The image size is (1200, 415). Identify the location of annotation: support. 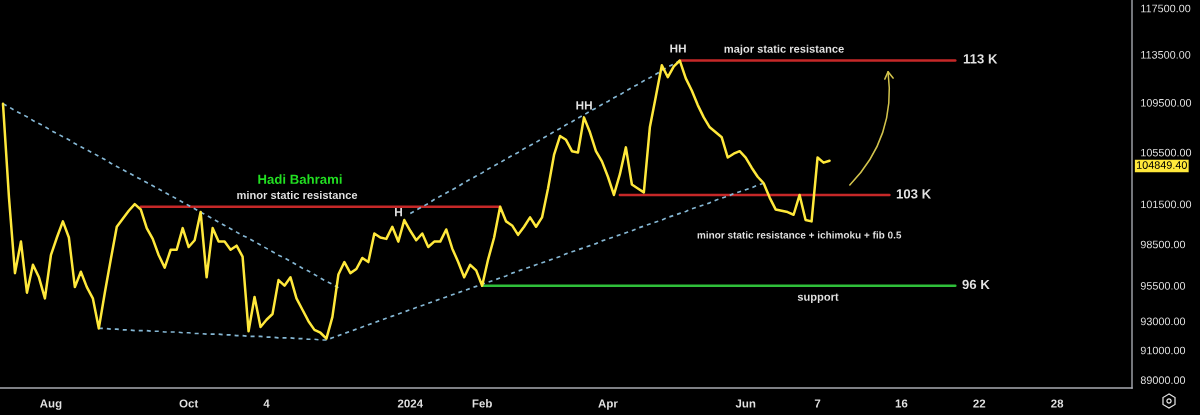
(818, 298).